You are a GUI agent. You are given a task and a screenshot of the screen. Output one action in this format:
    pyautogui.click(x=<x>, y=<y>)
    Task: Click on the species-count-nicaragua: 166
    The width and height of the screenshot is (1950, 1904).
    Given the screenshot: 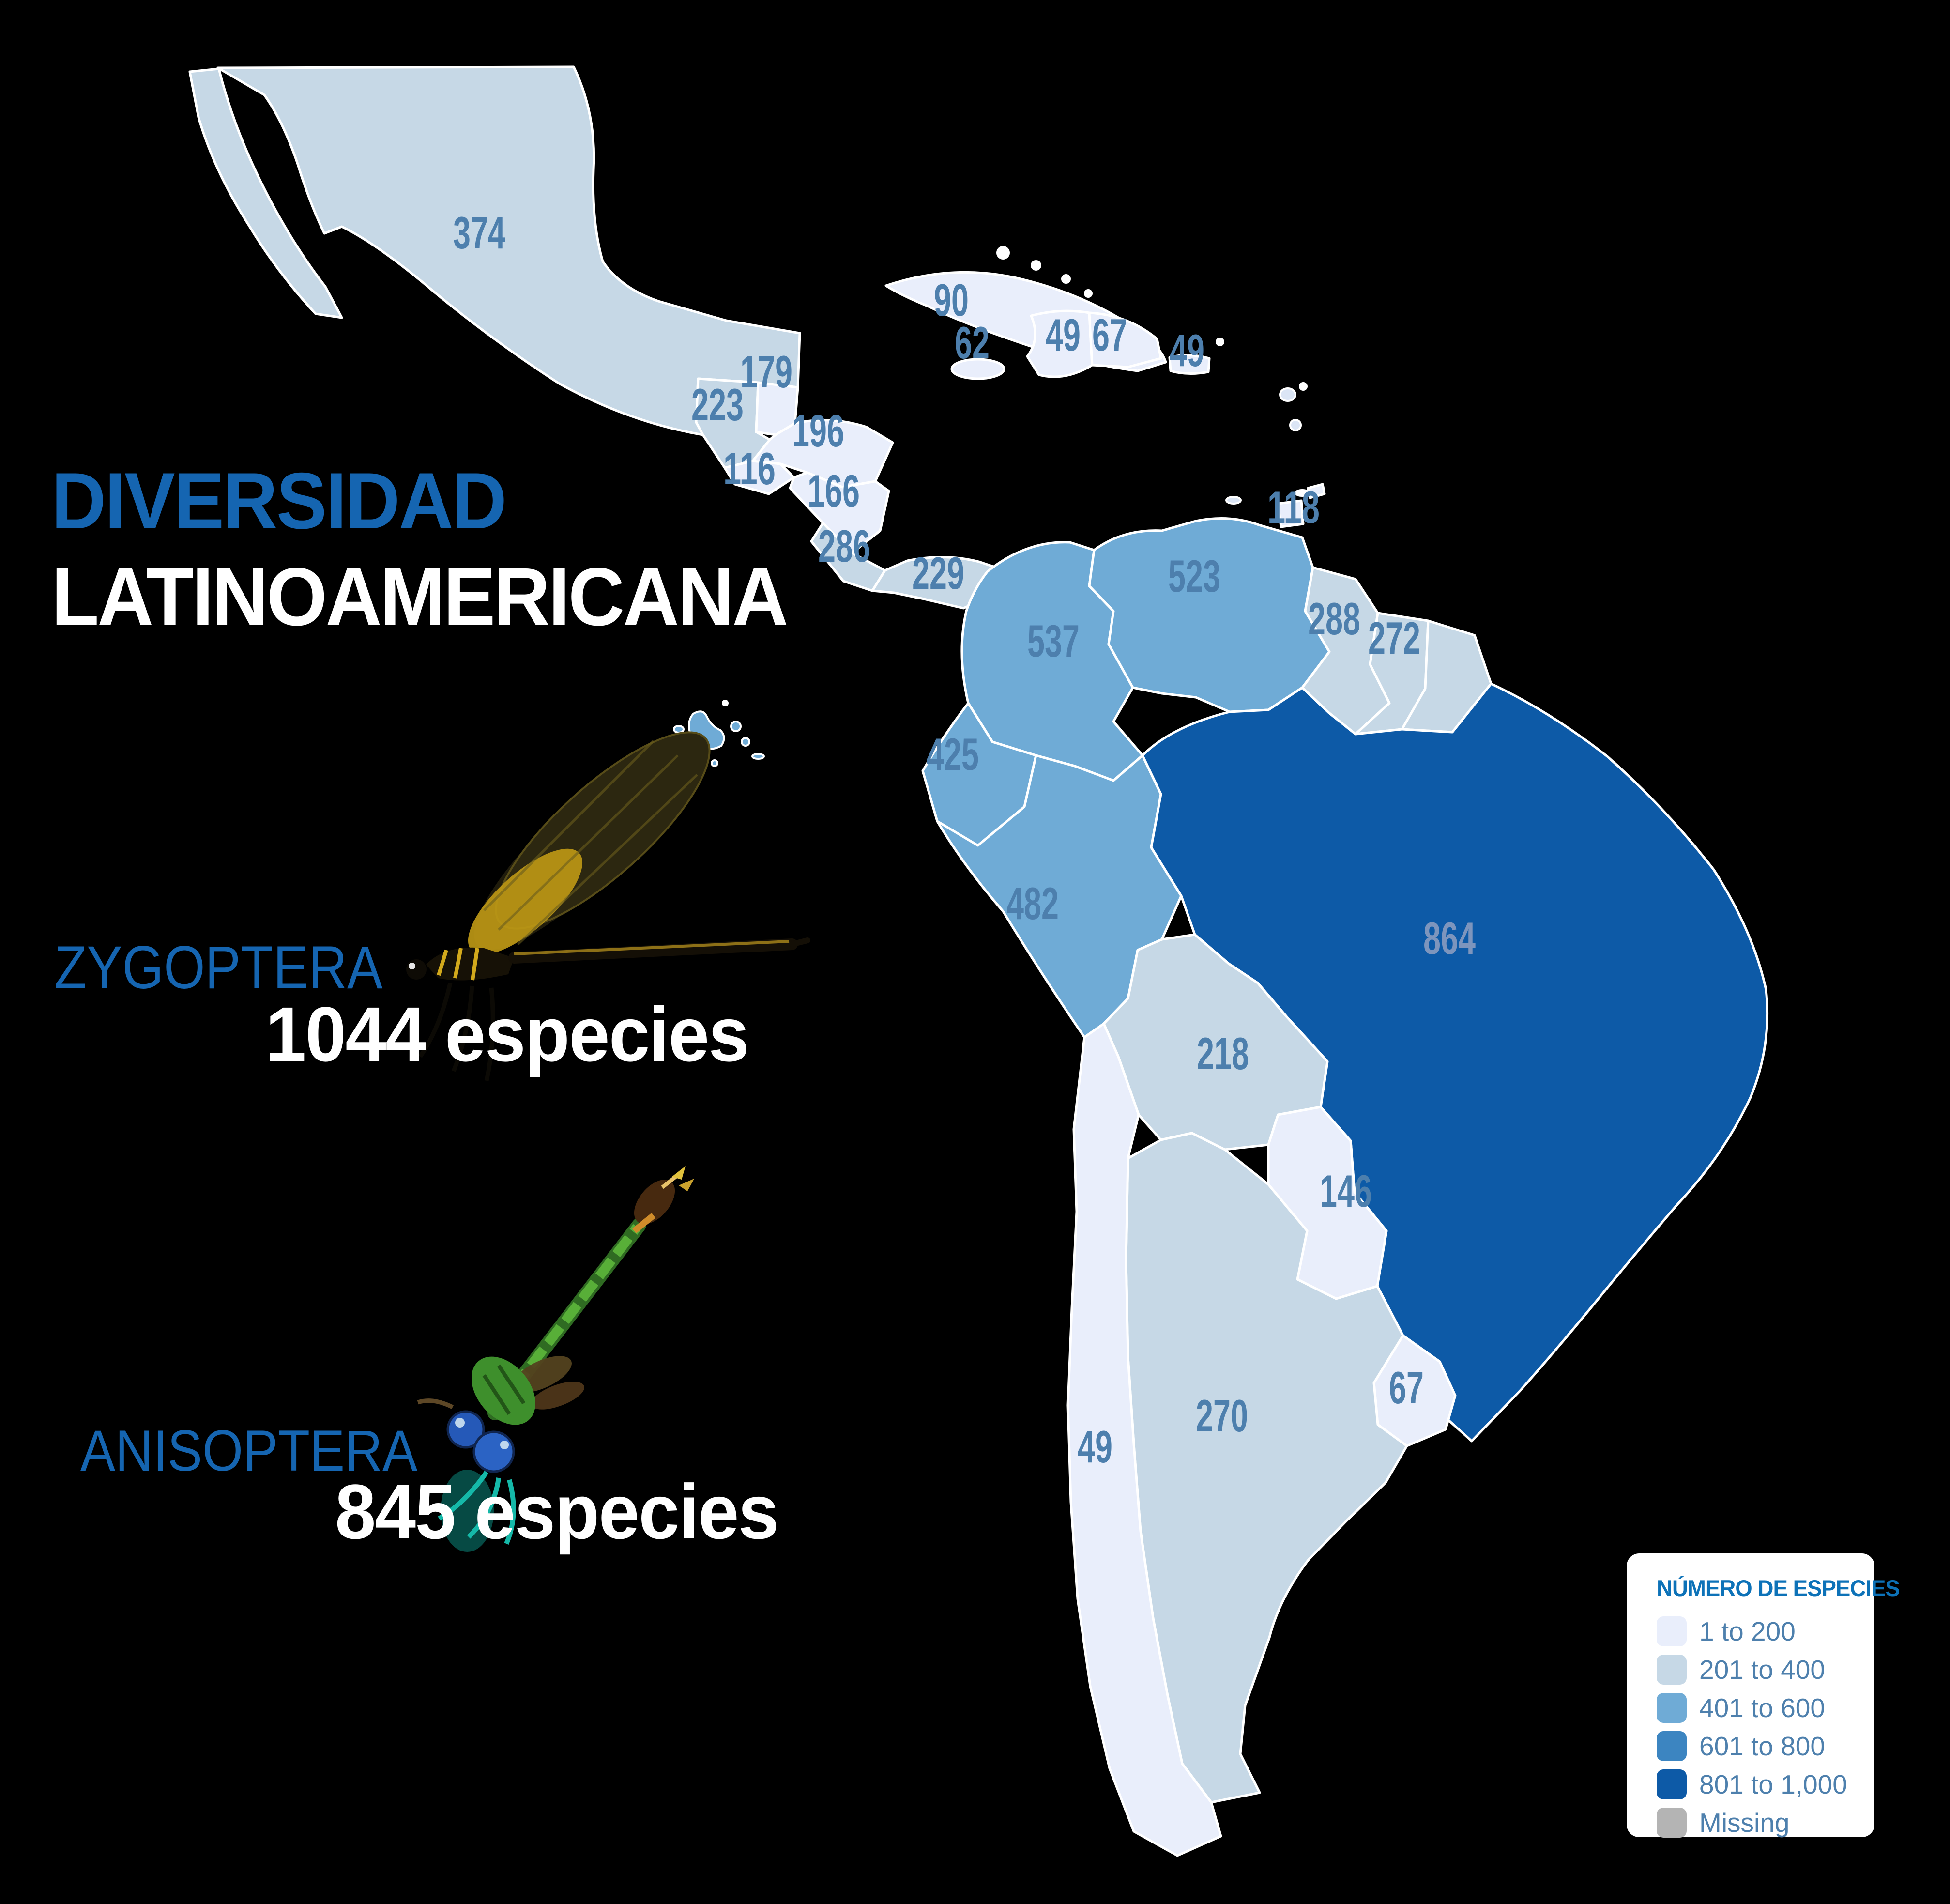 What is the action you would take?
    pyautogui.click(x=833, y=491)
    